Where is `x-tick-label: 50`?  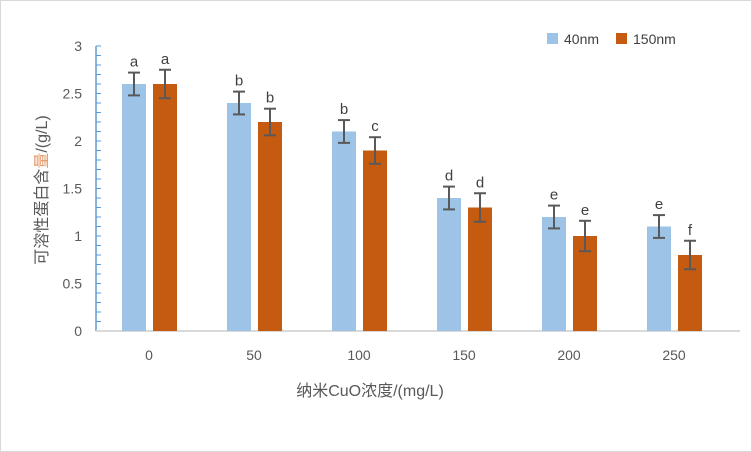
x-tick-label: 50 is located at coordinates (254, 355).